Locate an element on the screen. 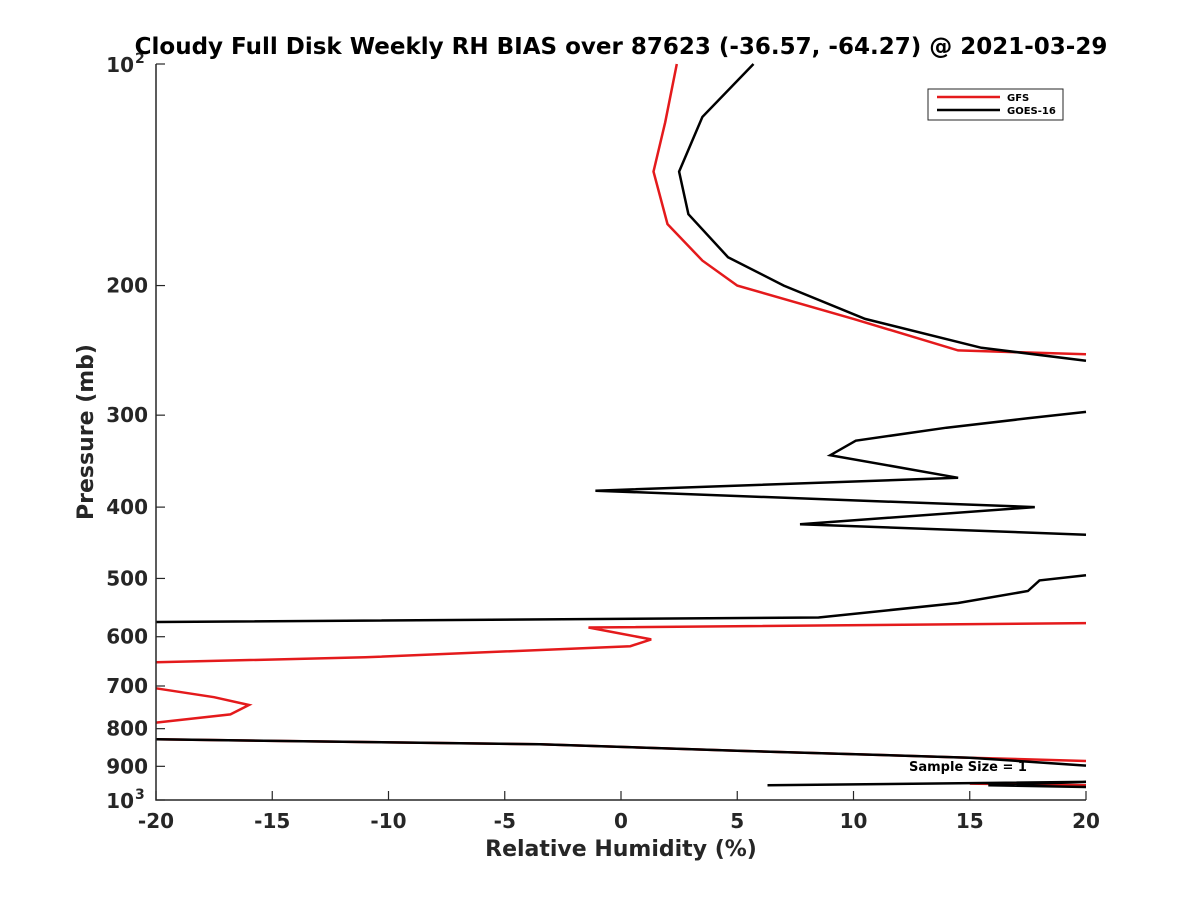  legend-box is located at coordinates (995, 104).